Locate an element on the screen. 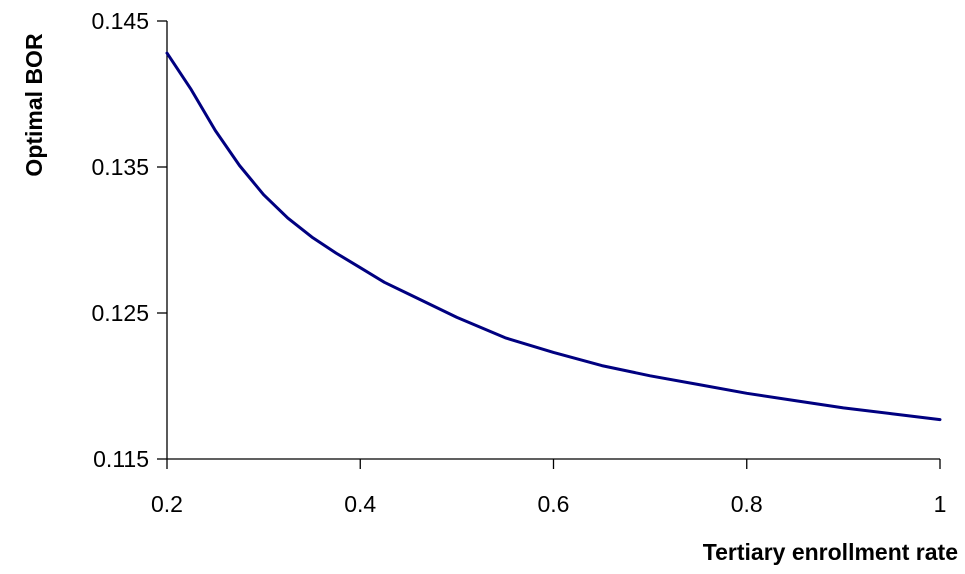 The height and width of the screenshot is (574, 965). x-tick-label: 0.4 is located at coordinates (360, 504).